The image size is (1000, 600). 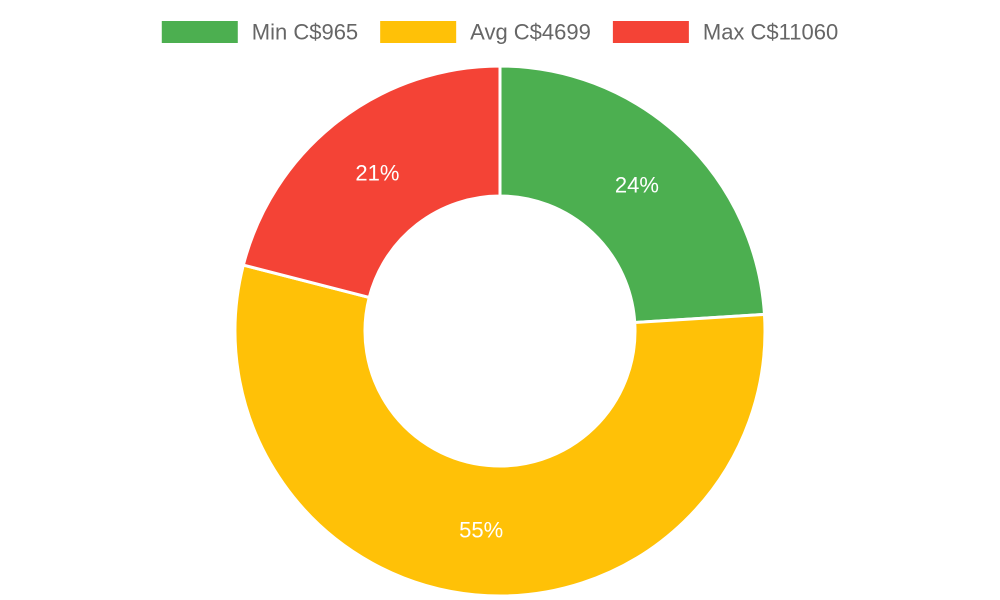 I want to click on legend-item-max: Max C$11060, so click(x=725, y=32).